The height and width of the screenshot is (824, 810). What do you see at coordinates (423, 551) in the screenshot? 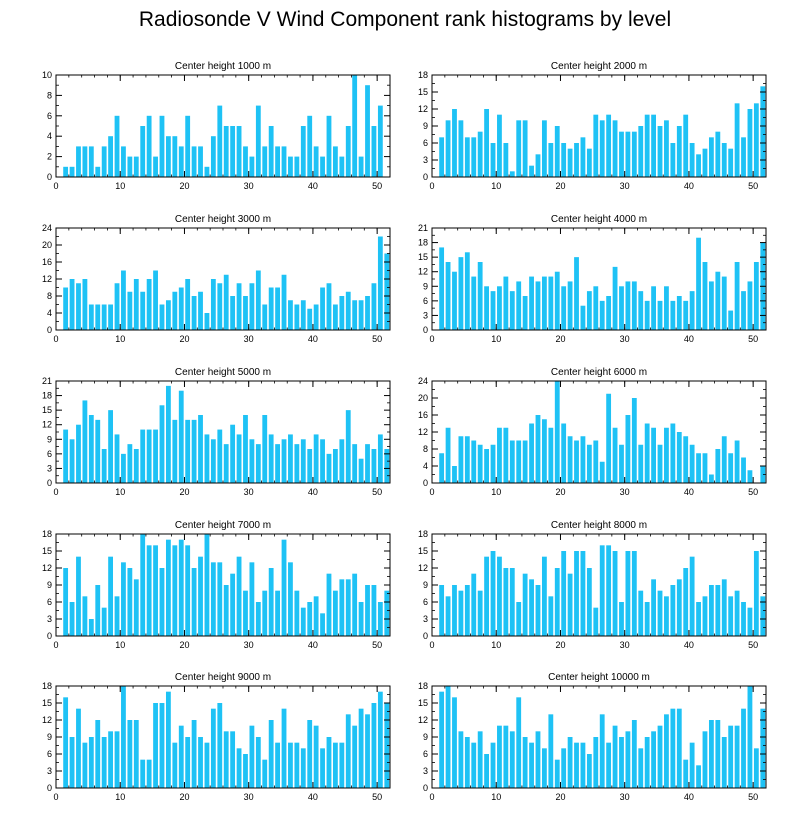
I see `y-tick-label: 15` at bounding box center [423, 551].